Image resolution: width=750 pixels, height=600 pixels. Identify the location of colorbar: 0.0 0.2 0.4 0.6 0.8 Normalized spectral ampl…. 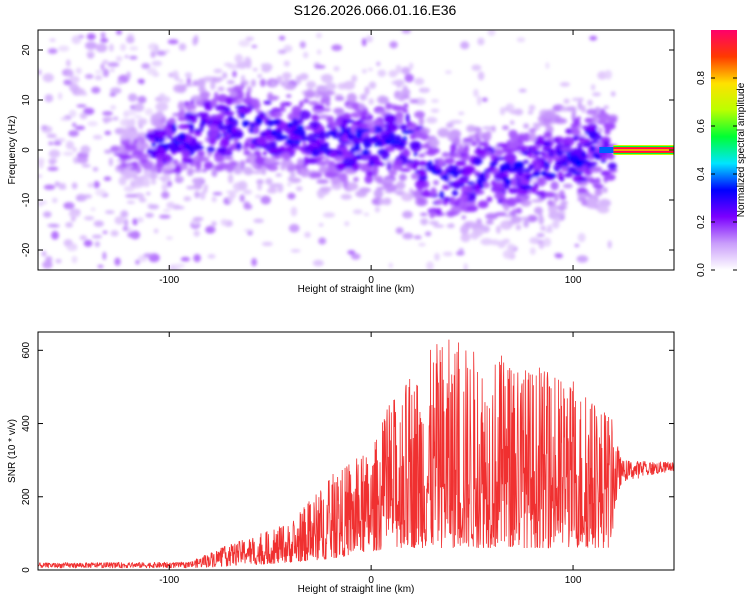
(721, 153).